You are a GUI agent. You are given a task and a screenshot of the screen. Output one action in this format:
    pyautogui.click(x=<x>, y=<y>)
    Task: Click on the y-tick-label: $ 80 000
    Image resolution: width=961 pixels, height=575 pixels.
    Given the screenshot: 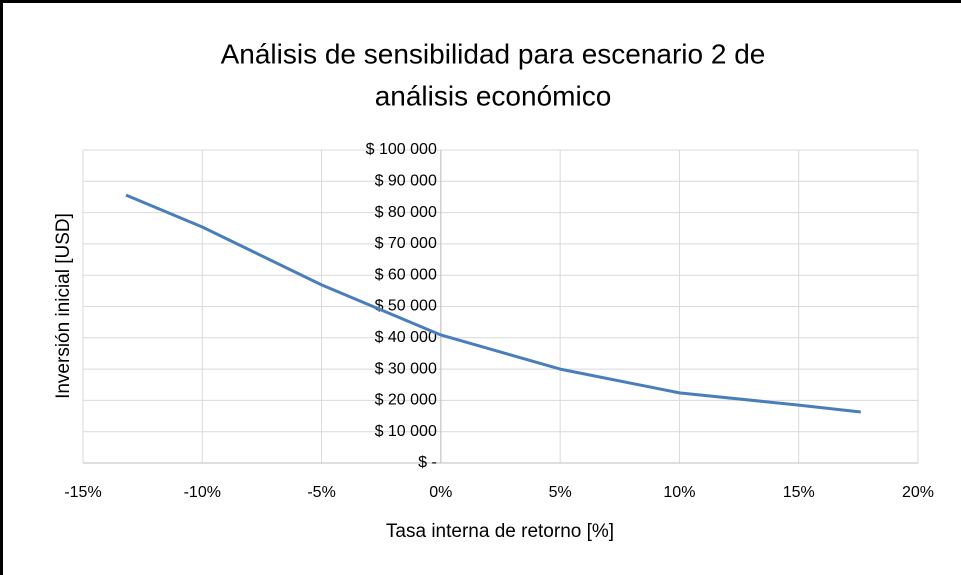 What is the action you would take?
    pyautogui.click(x=406, y=212)
    